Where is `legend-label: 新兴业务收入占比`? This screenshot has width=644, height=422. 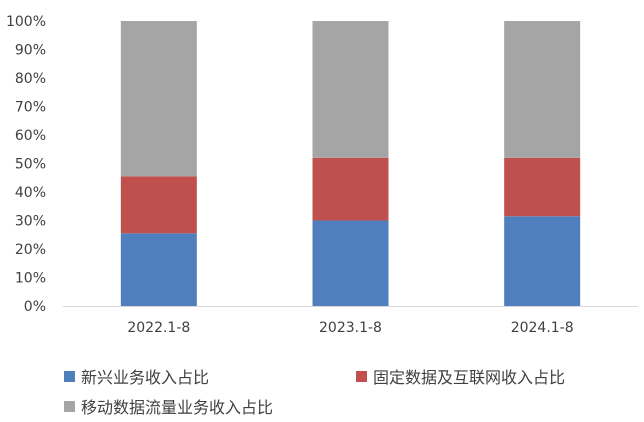 legend-label: 新兴业务收入占比 is located at coordinates (145, 377).